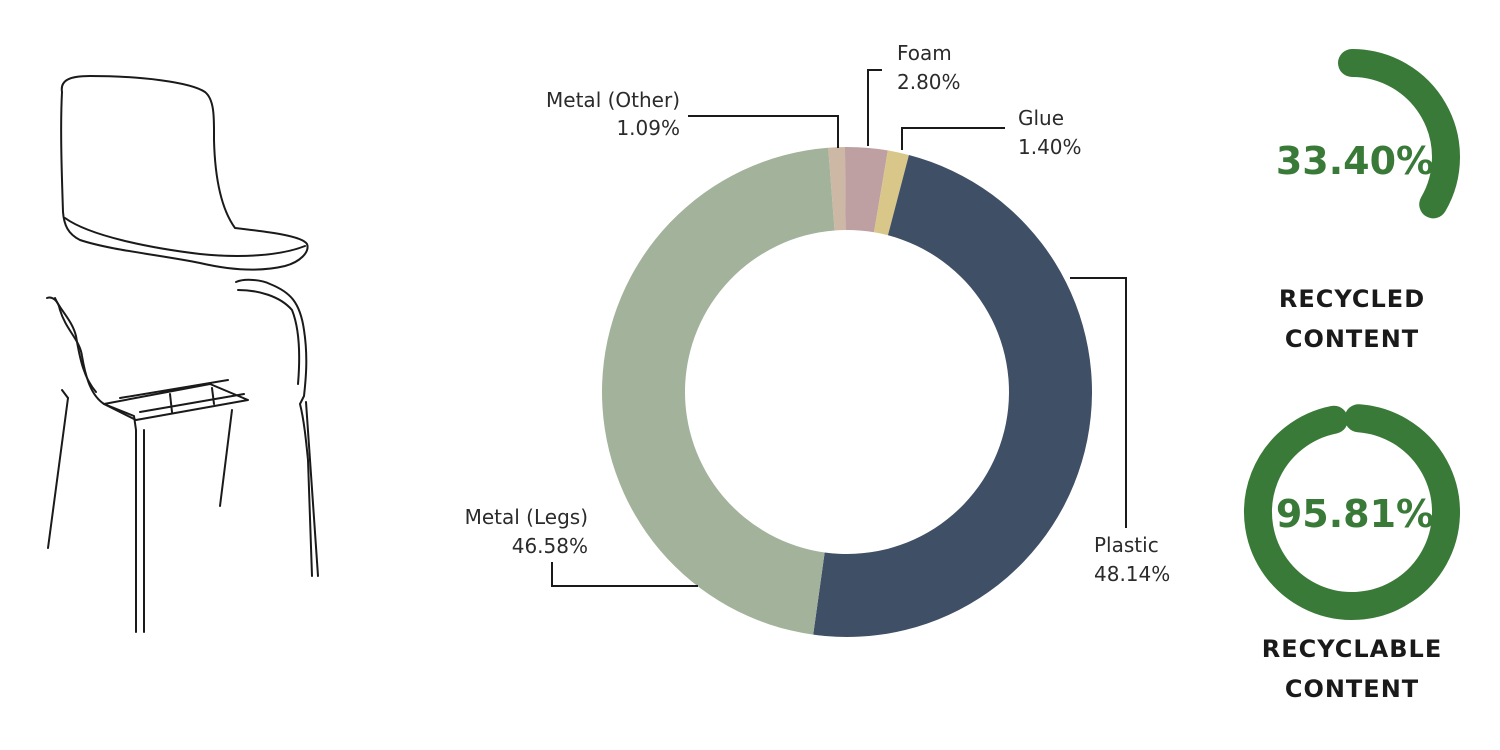 Image resolution: width=1500 pixels, height=750 pixels. Describe the element at coordinates (1352, 299) in the screenshot. I see `gauge-recycled-caption-line1: RECYCLED` at that location.